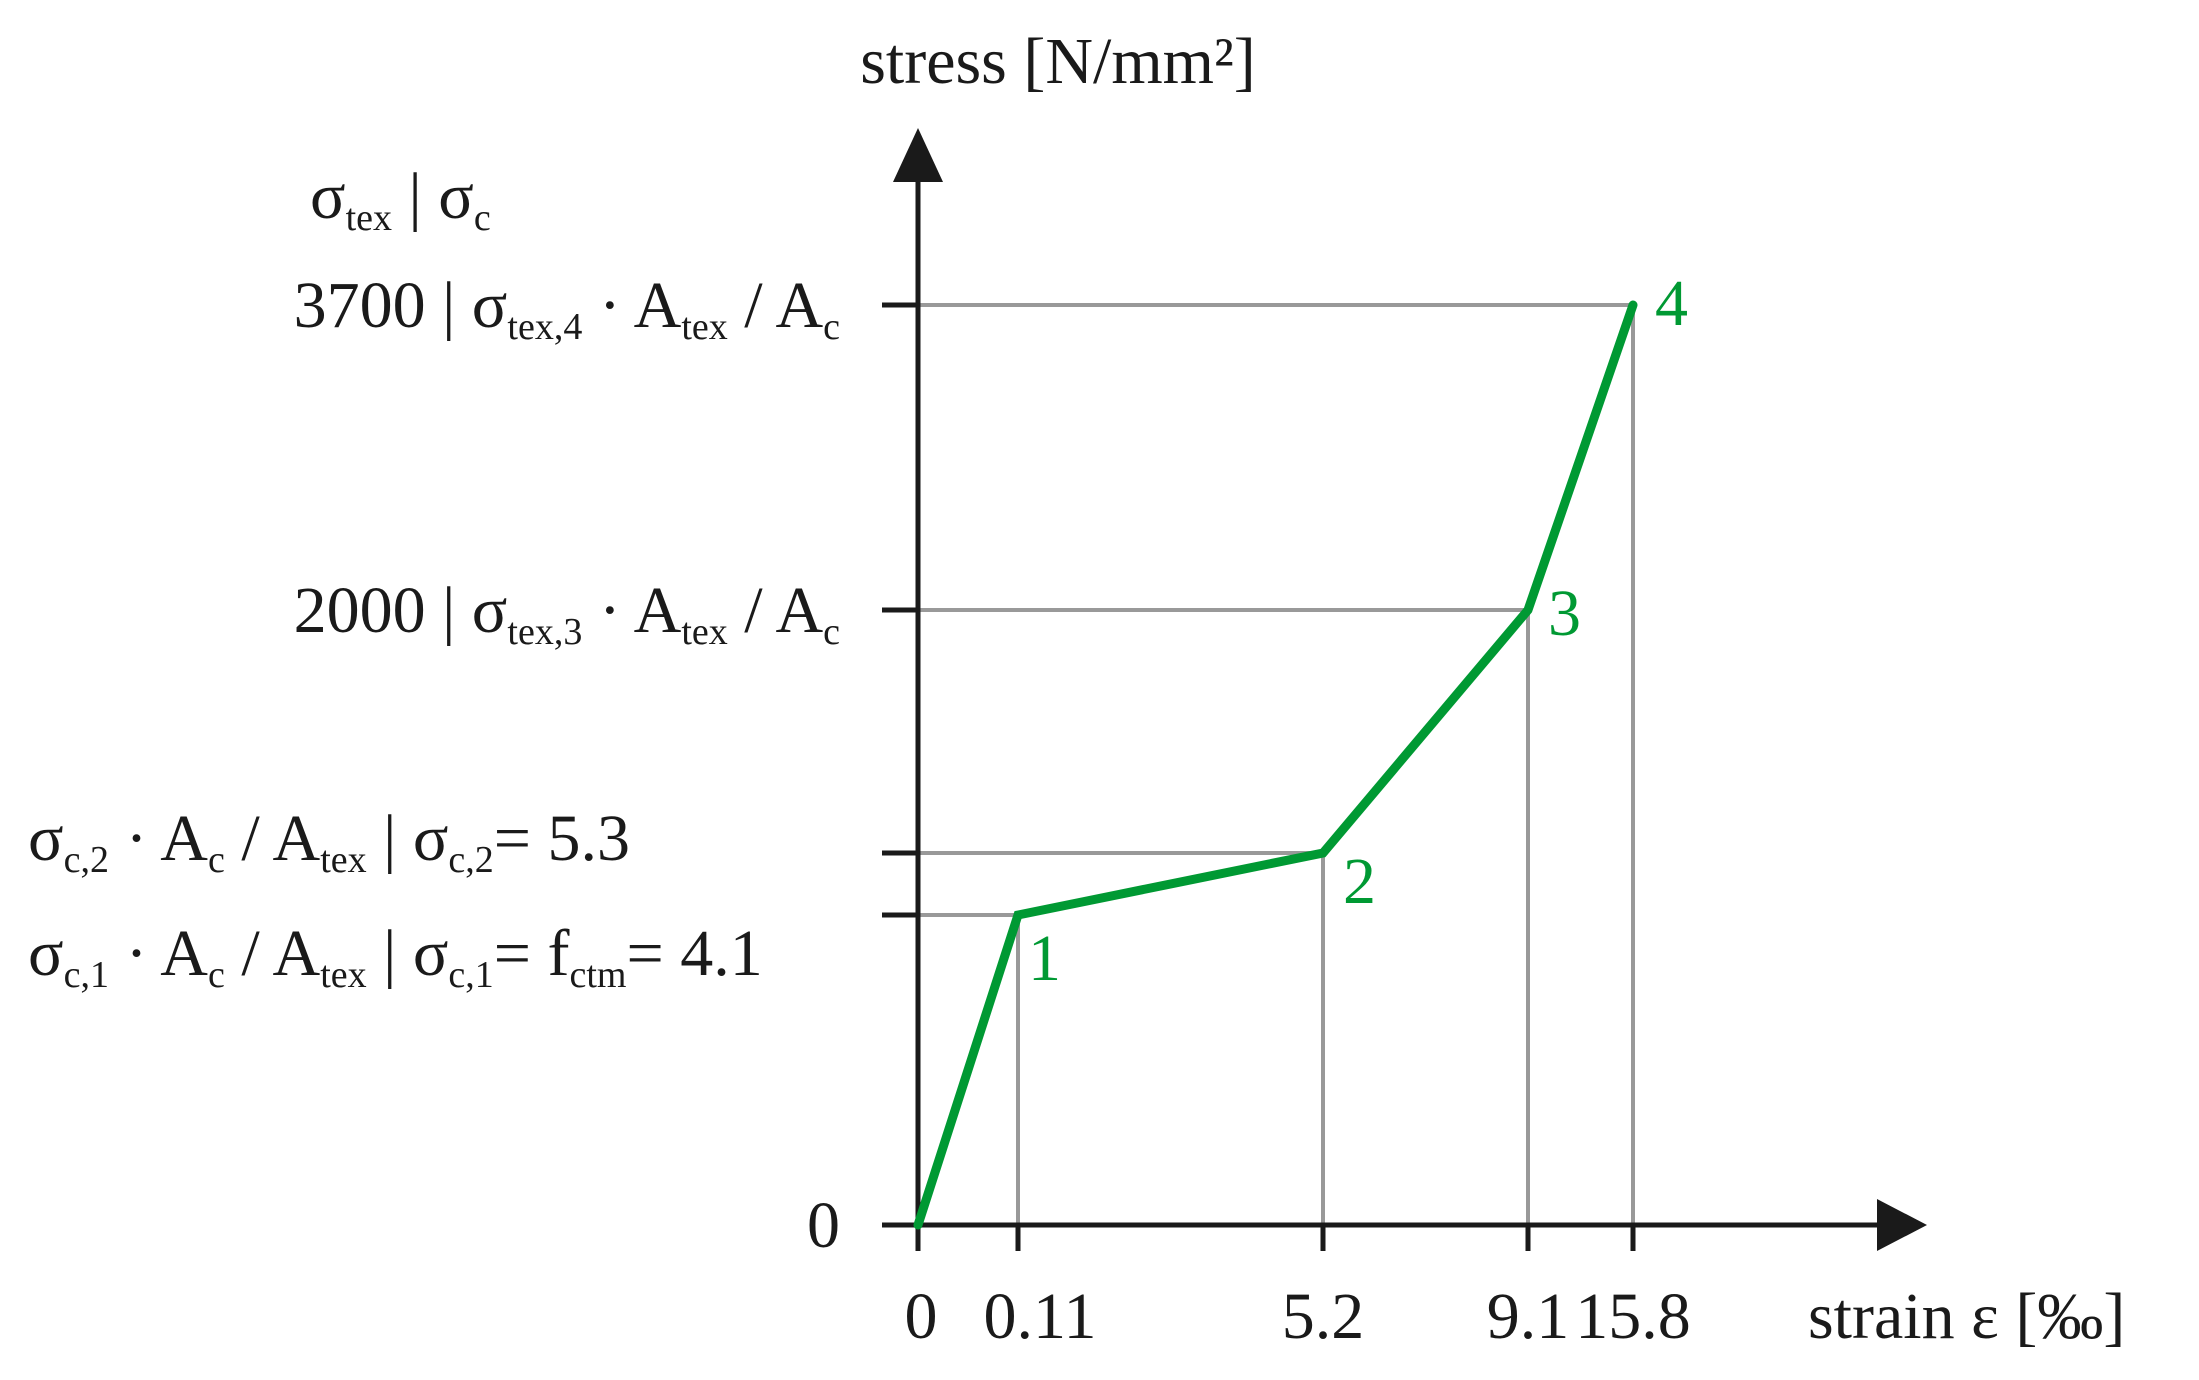 The image size is (2199, 1380). Describe the element at coordinates (1966, 1316) in the screenshot. I see `x-axis-title: strain ε [‰]` at that location.